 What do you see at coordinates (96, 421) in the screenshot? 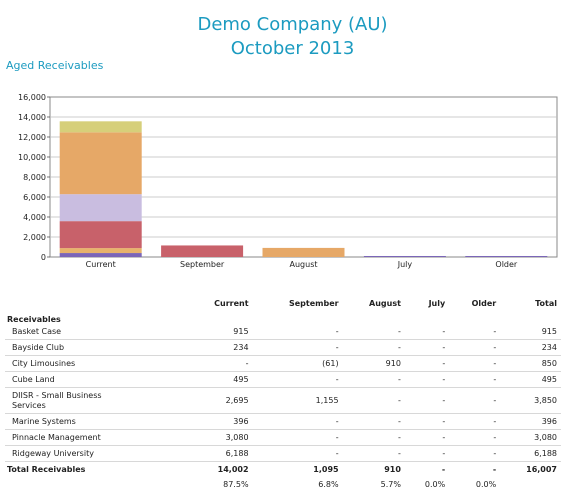
I see `cell-label: Marine Systems` at bounding box center [96, 421].